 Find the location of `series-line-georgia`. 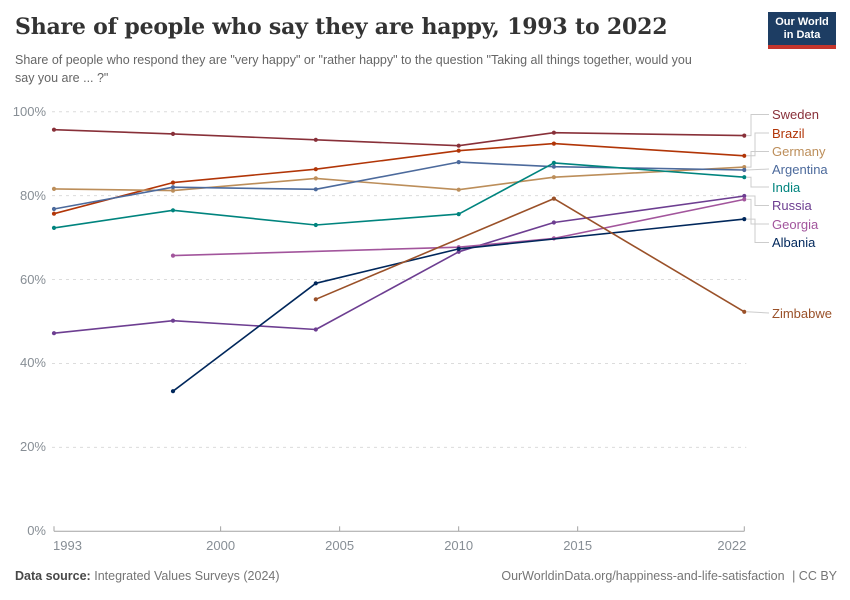

series-line-georgia is located at coordinates (459, 227).